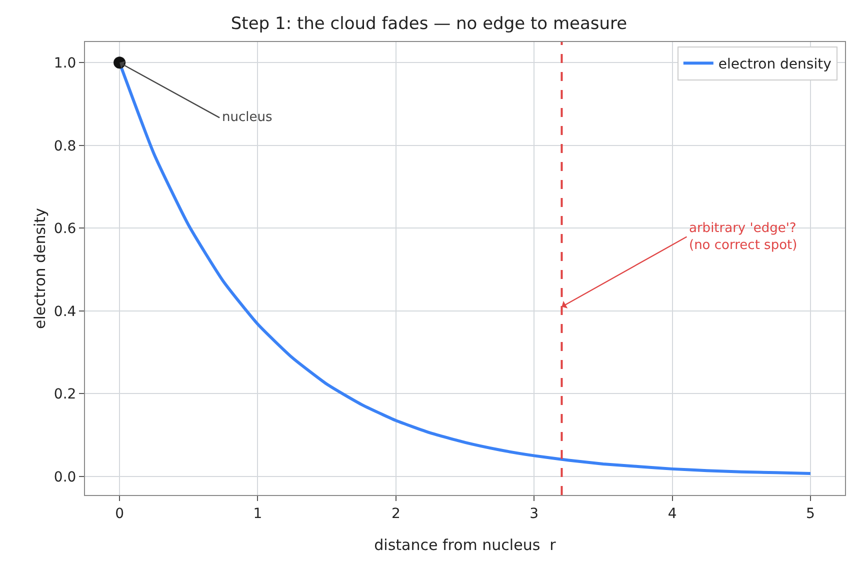  I want to click on y-tick-label: 0.6, so click(65, 229).